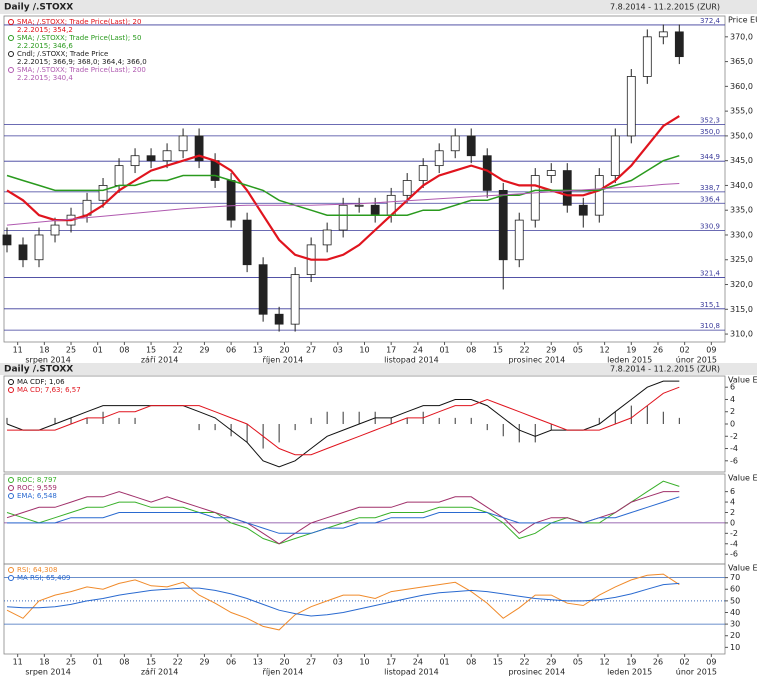 The image size is (757, 687). I want to click on y-tick-label: 0, so click(732, 522).